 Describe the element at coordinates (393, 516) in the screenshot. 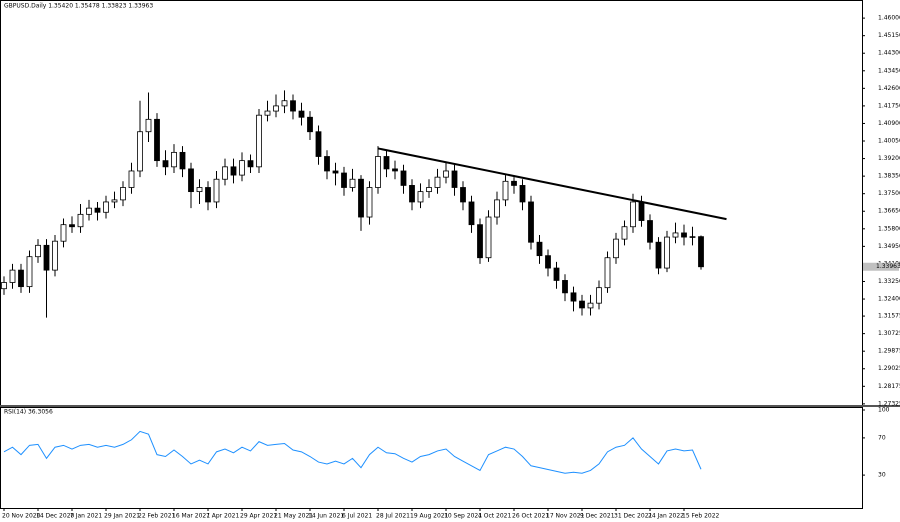

I see `x-tick-label: 28 Jul 2021` at that location.